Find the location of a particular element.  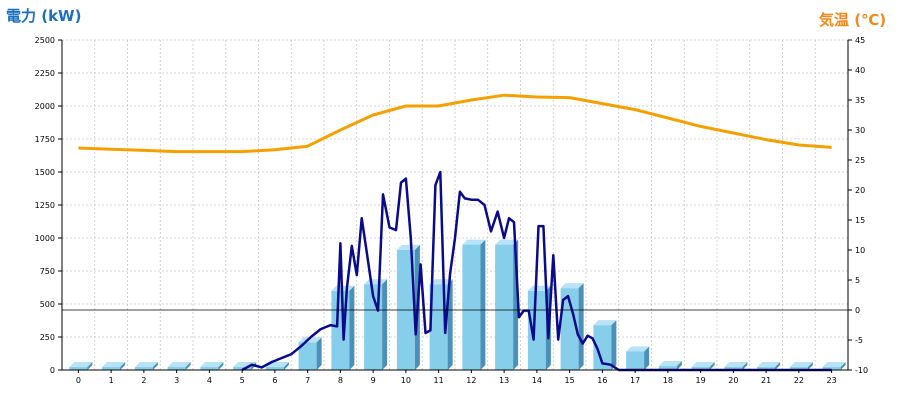

x-tick-label: 2 is located at coordinates (143, 380).